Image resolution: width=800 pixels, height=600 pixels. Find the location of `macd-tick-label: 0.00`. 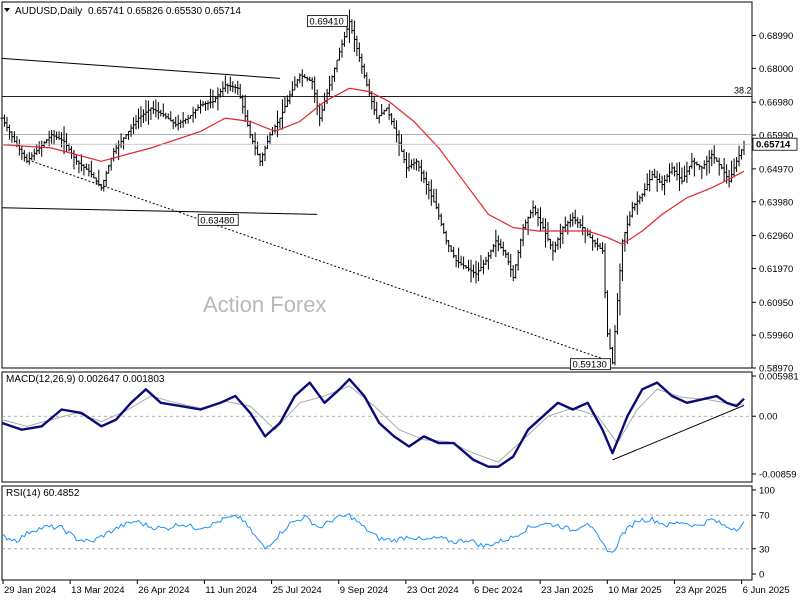

macd-tick-label: 0.00 is located at coordinates (768, 417).